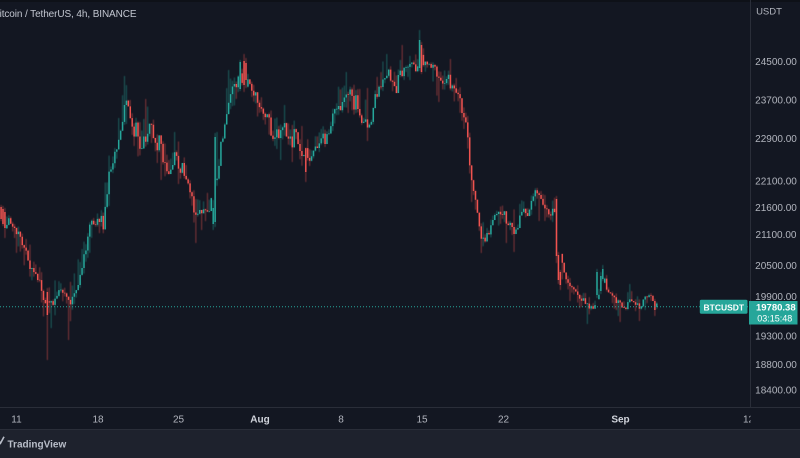 The width and height of the screenshot is (800, 458). Describe the element at coordinates (776, 365) in the screenshot. I see `svg-text: 18800.00` at that location.